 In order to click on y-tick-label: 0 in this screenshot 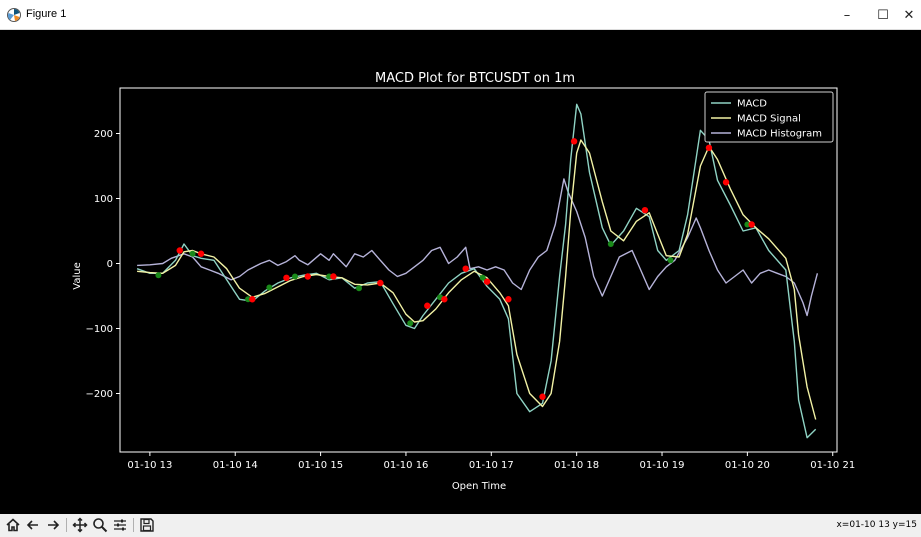, I will do `click(110, 264)`.